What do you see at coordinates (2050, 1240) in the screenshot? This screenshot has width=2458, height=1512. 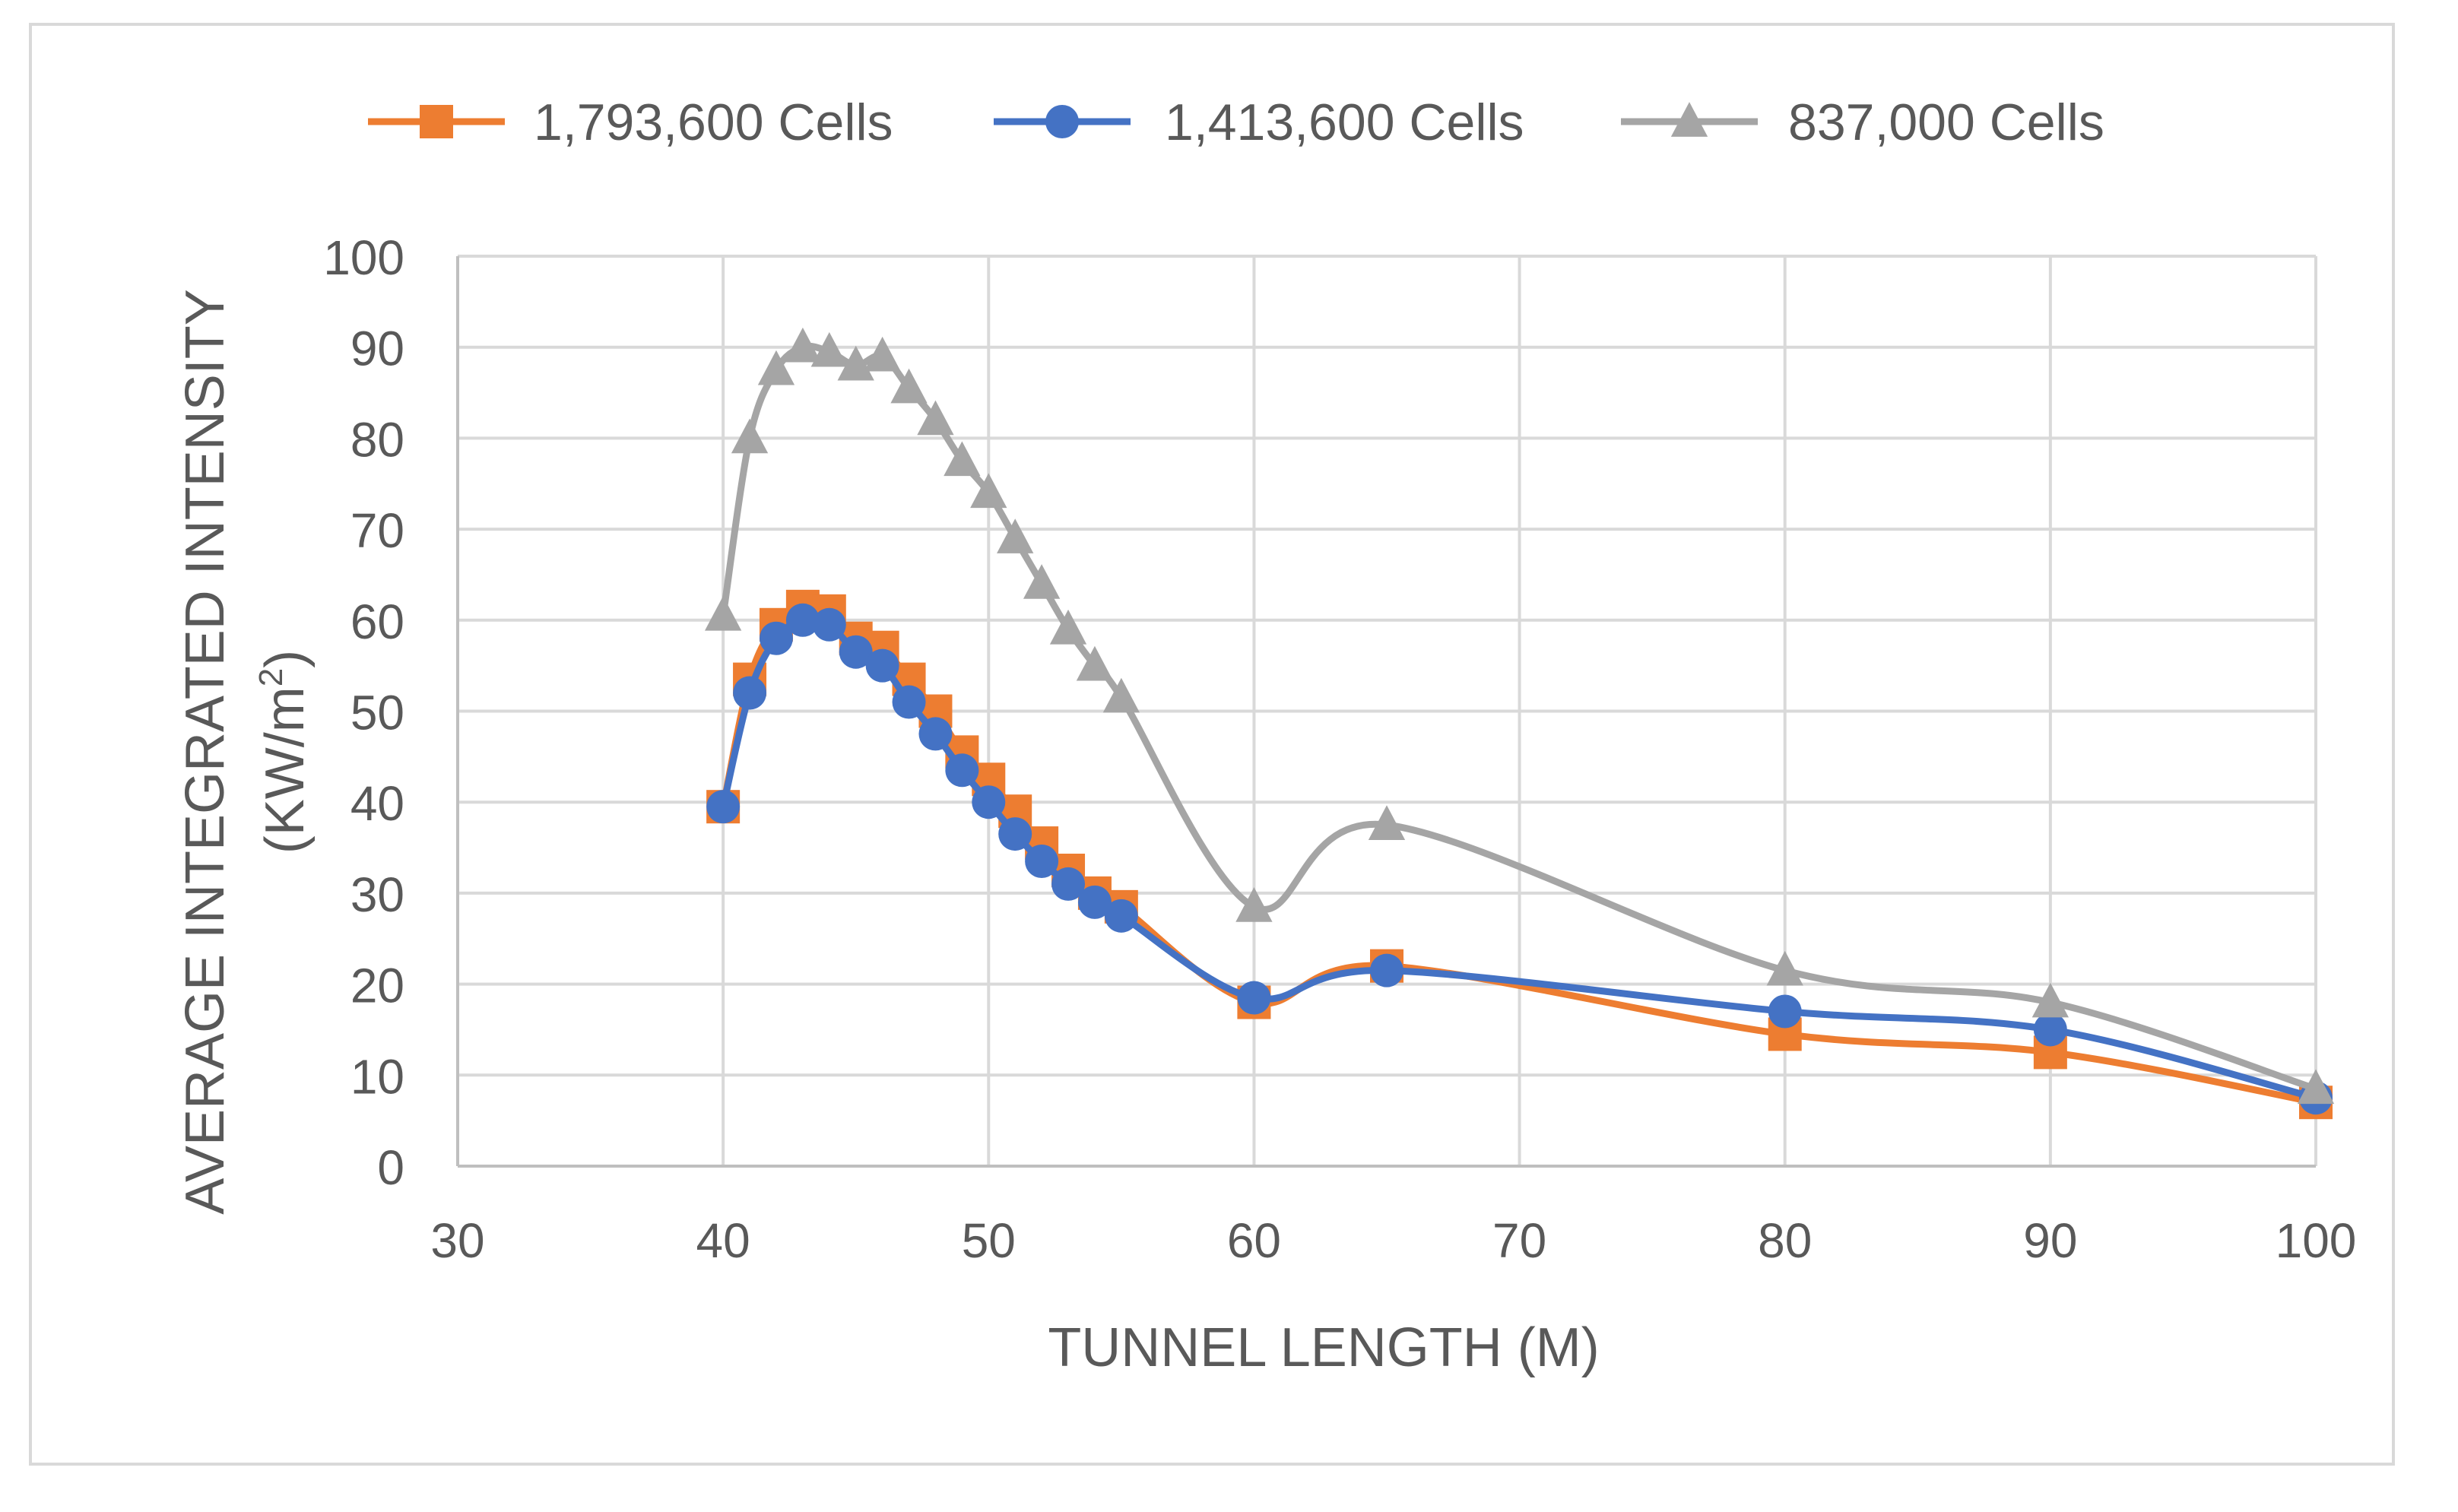 I see `x-tick-label: 90` at bounding box center [2050, 1240].